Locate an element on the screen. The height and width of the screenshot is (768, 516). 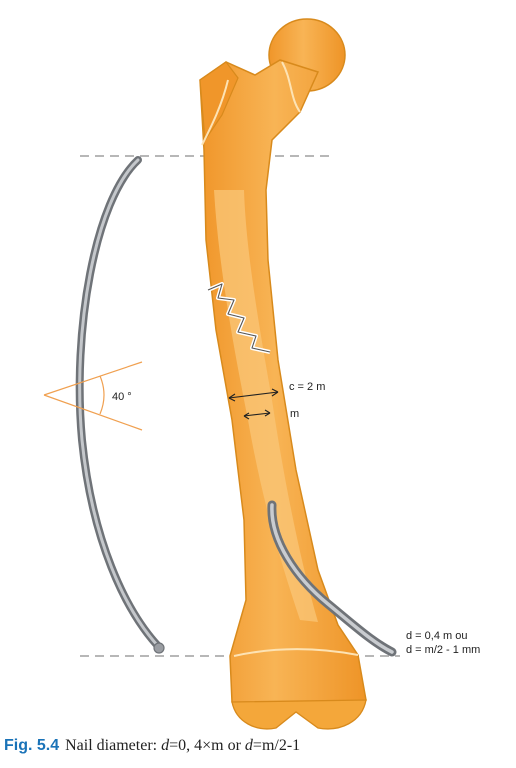
caption-expr1: =0, 4×m or is located at coordinates (207, 745).